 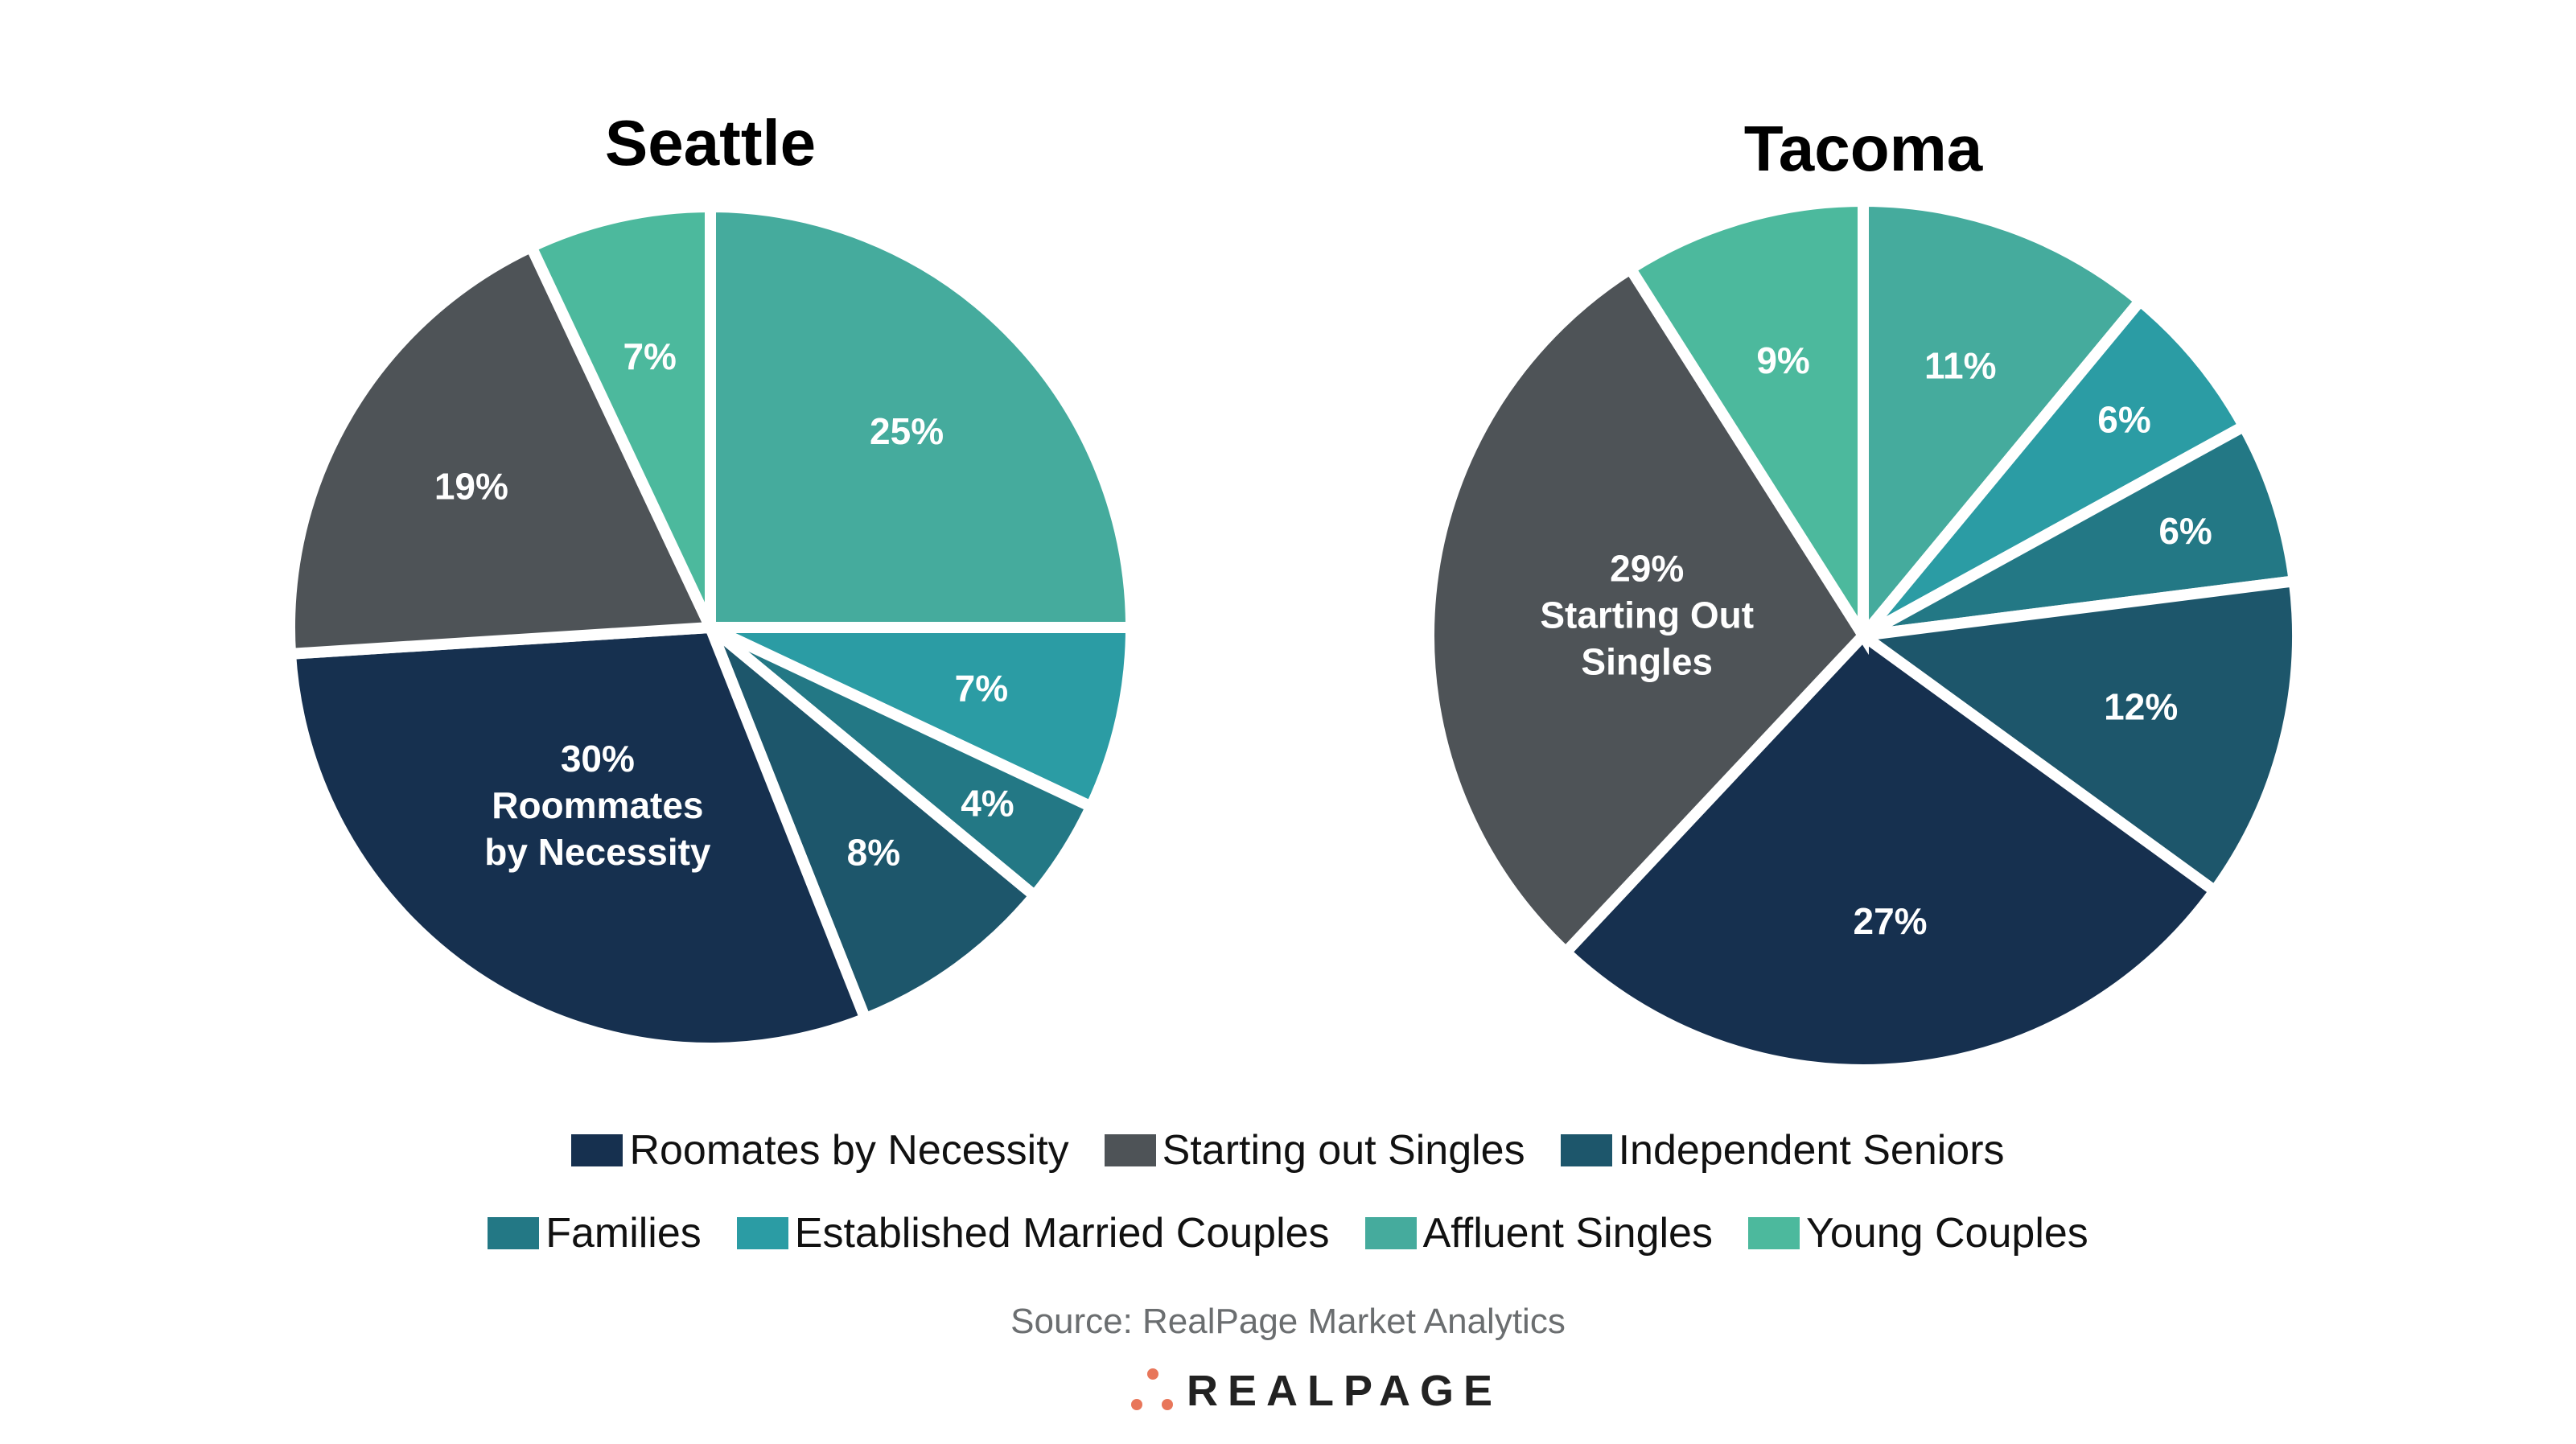 I want to click on legend-label: Young Couples, so click(x=1946, y=1233).